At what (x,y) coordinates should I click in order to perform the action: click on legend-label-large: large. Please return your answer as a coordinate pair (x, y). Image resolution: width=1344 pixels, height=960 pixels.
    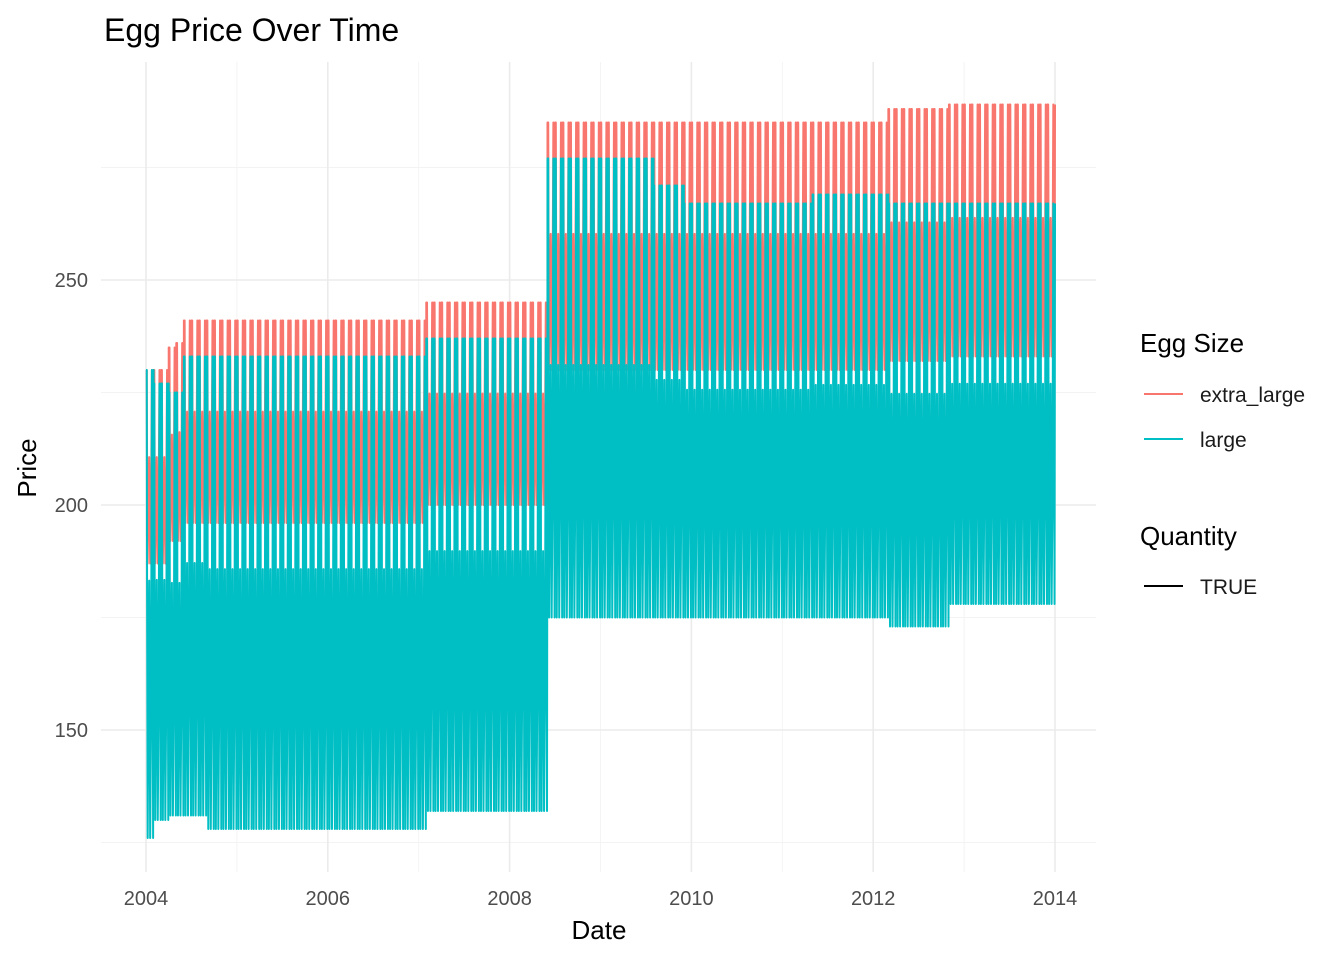
    Looking at the image, I should click on (1223, 440).